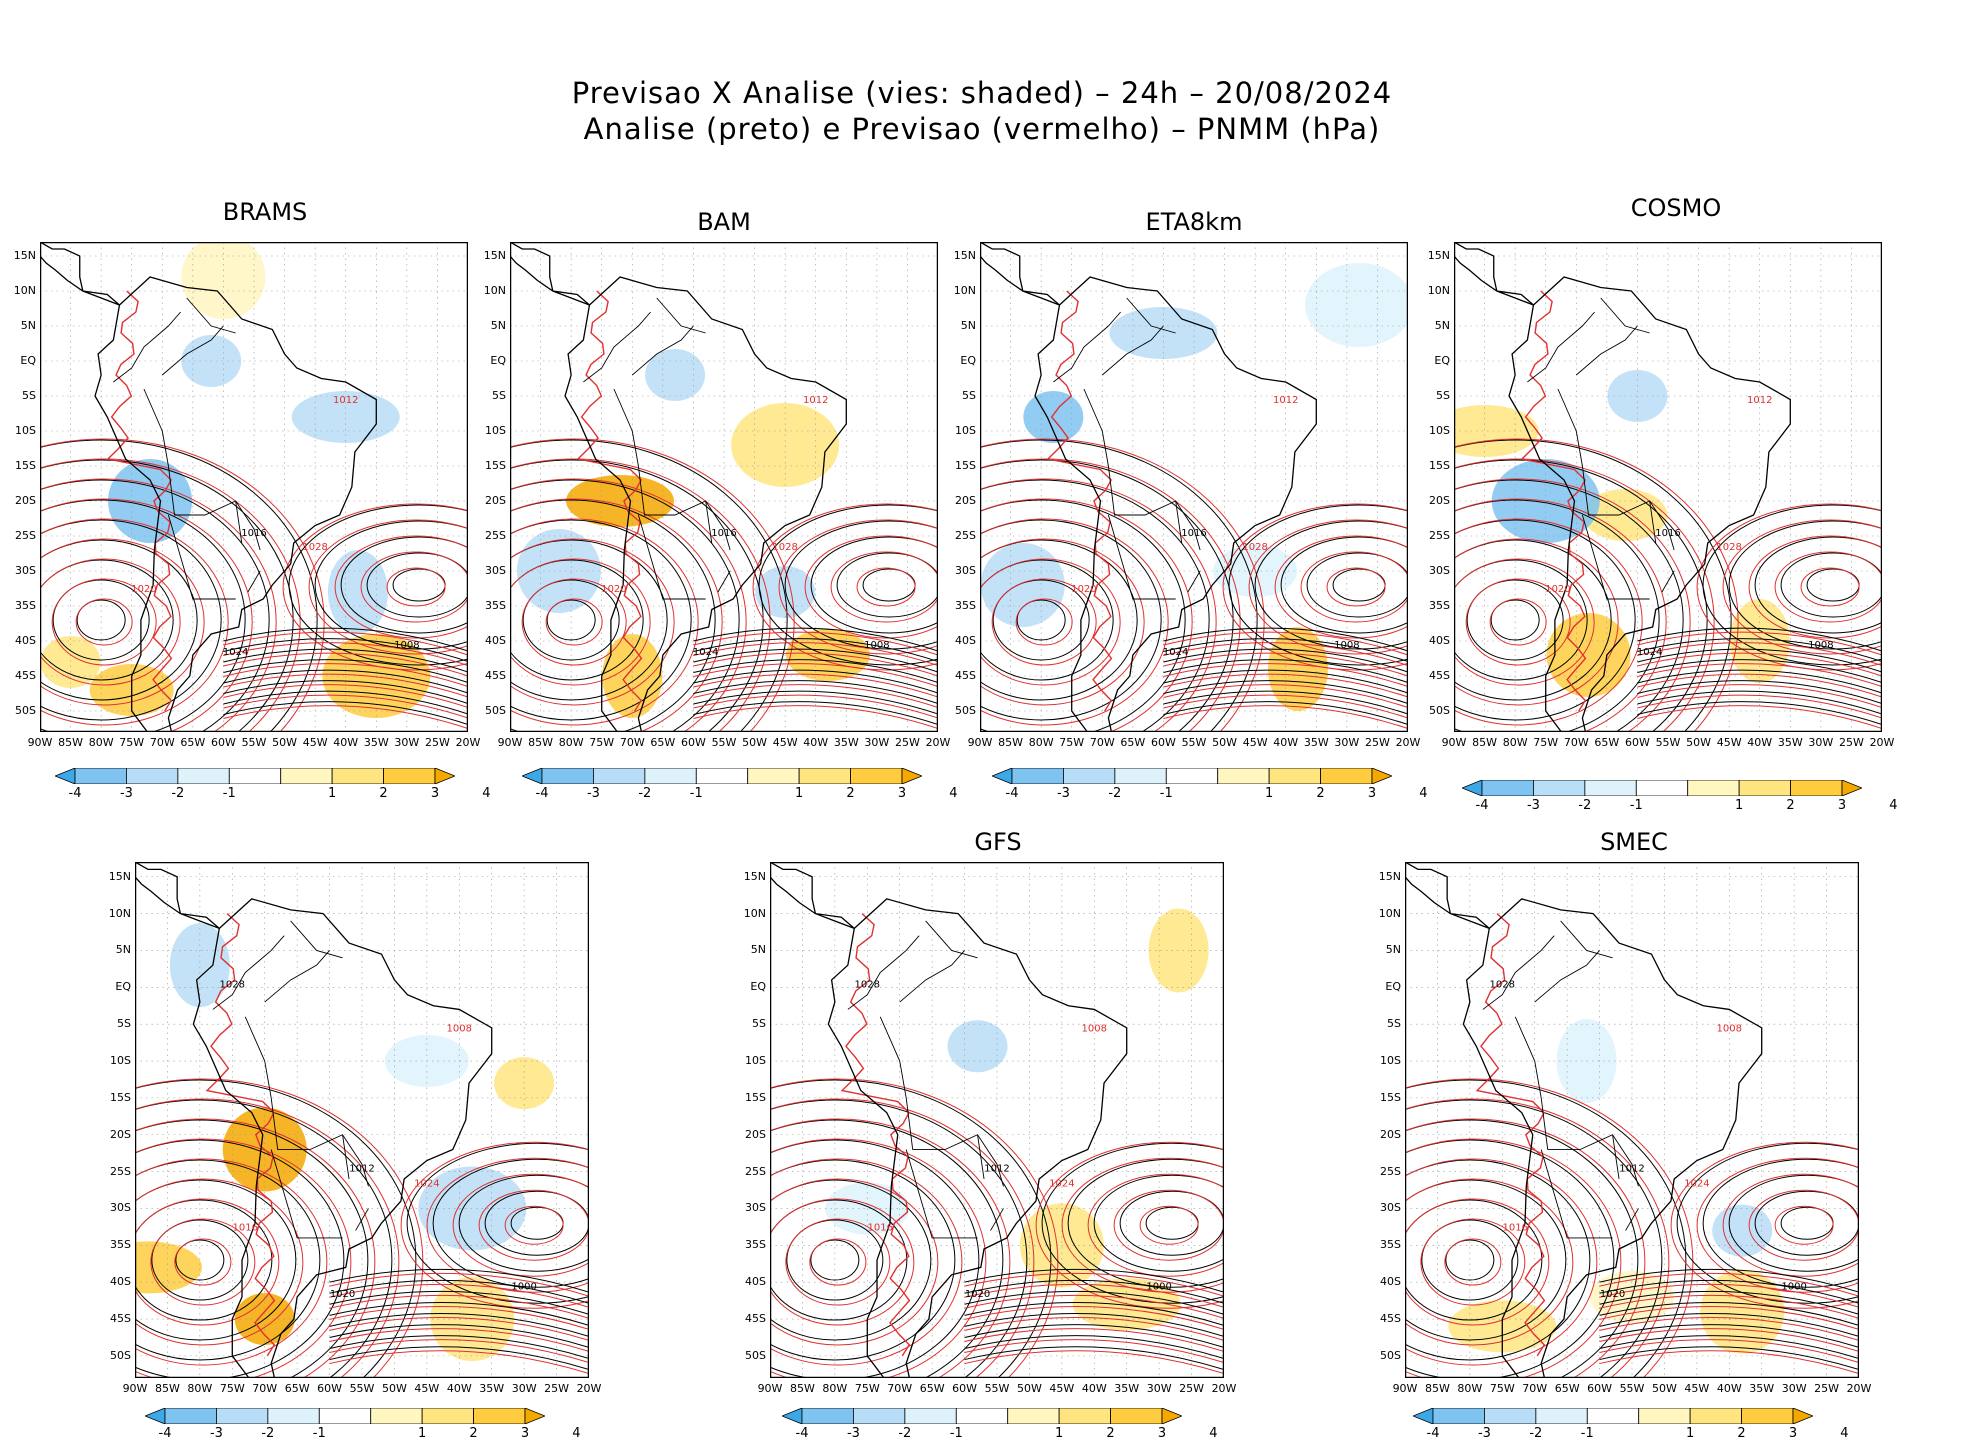 Image resolution: width=1964 pixels, height=1441 pixels. I want to click on map-panel-eta8km: 1008 1012 1016 1020 1024 1028, so click(1194, 487).